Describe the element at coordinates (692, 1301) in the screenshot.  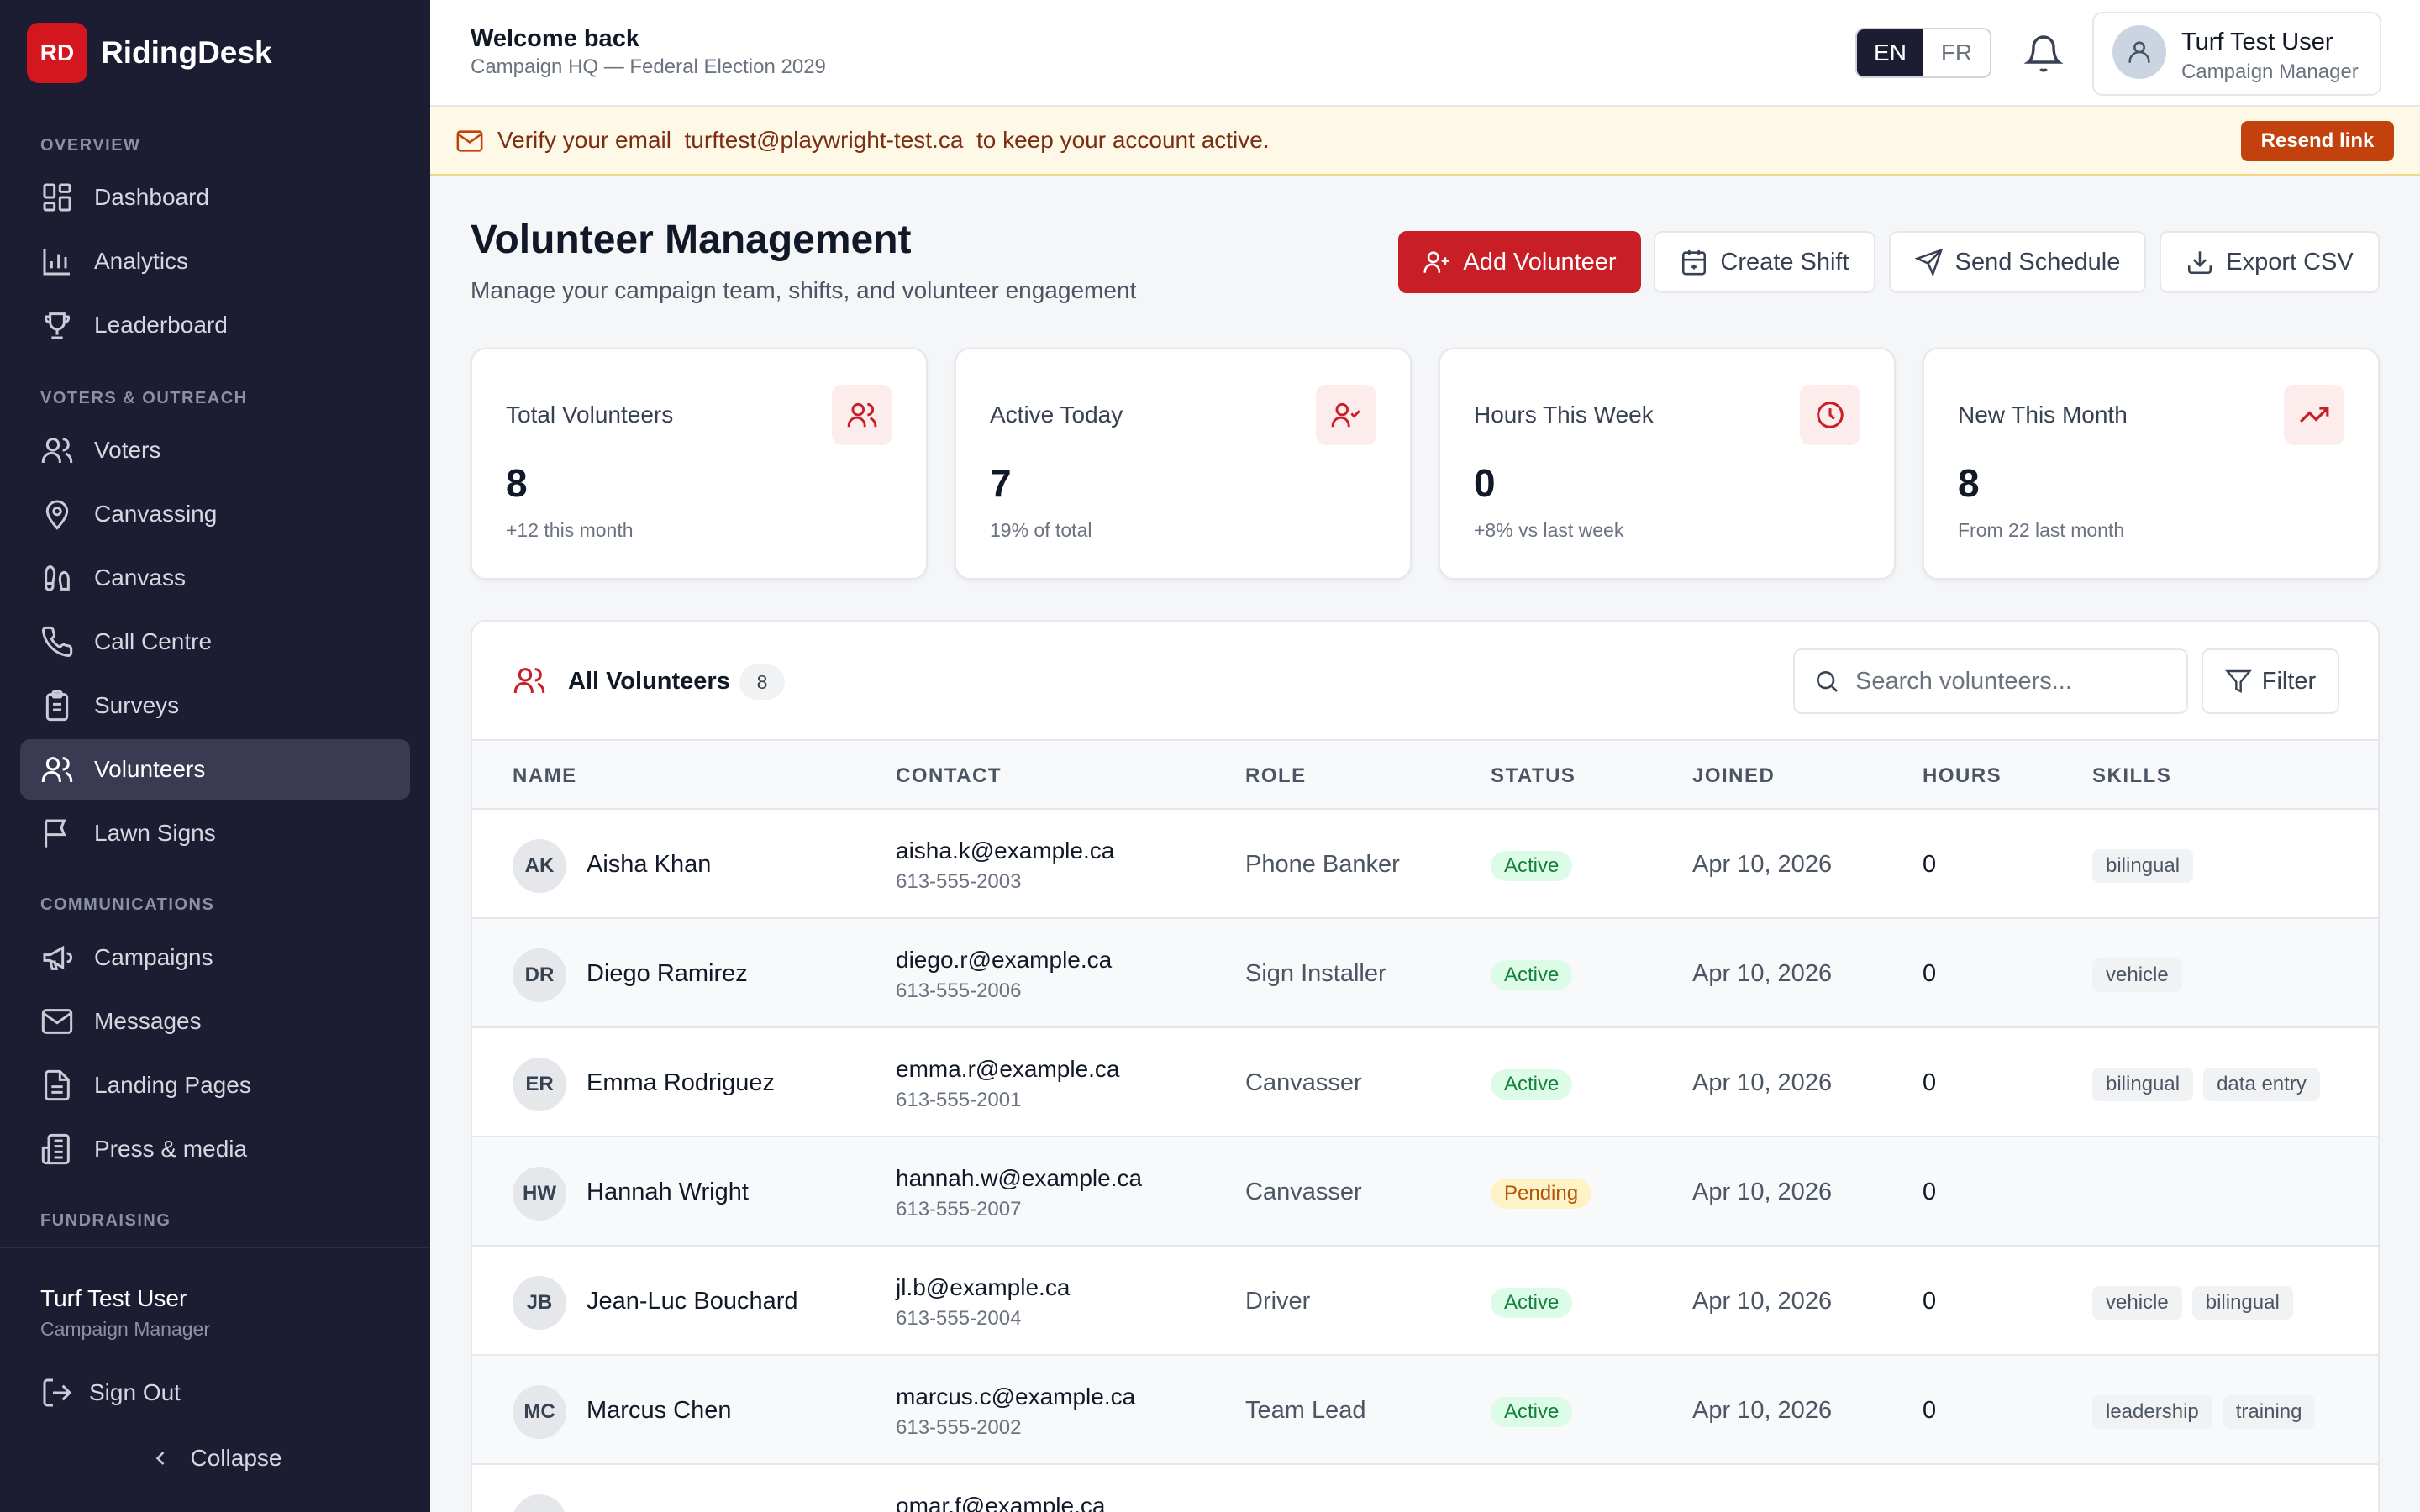
I see `volunteer-name: Jean-Luc Bouchard` at that location.